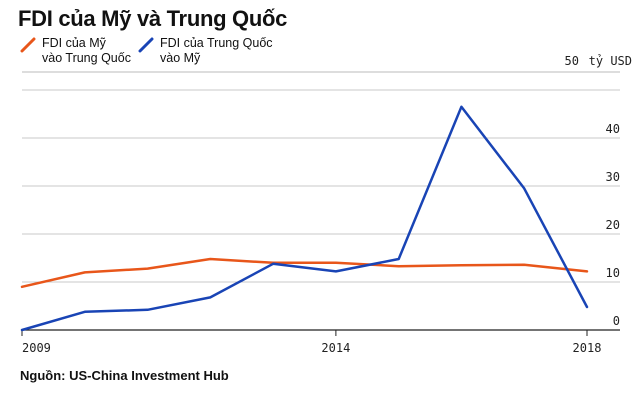  What do you see at coordinates (36, 348) in the screenshot?
I see `x-tick-label-2009: 2009` at bounding box center [36, 348].